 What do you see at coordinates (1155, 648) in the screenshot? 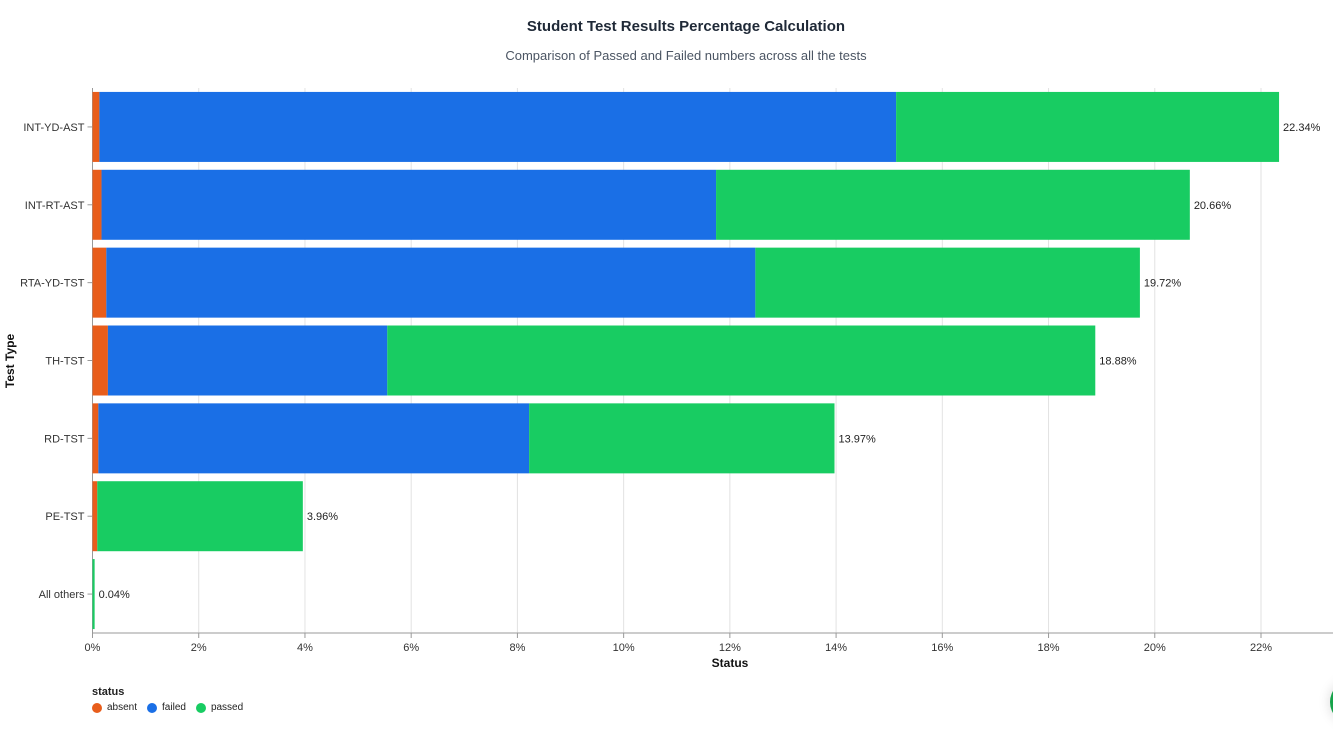
I see `x-tick-label: 20%` at bounding box center [1155, 648].